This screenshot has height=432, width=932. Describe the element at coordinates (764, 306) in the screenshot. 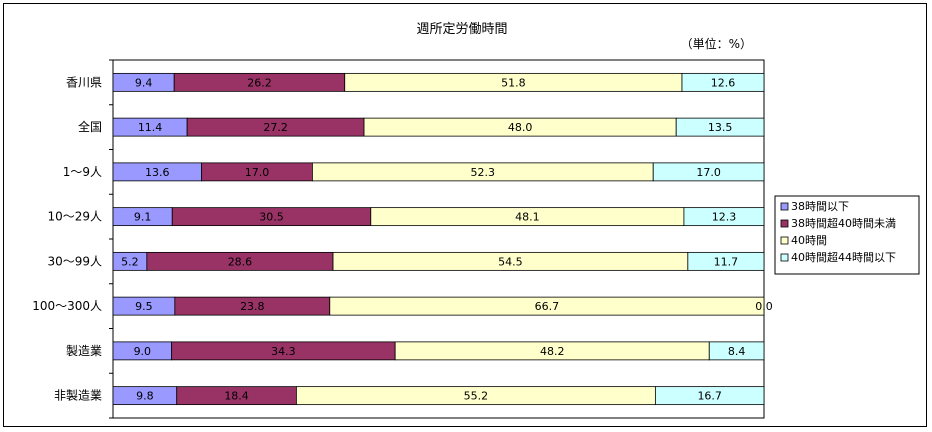

I see `data-label: 0.0` at that location.